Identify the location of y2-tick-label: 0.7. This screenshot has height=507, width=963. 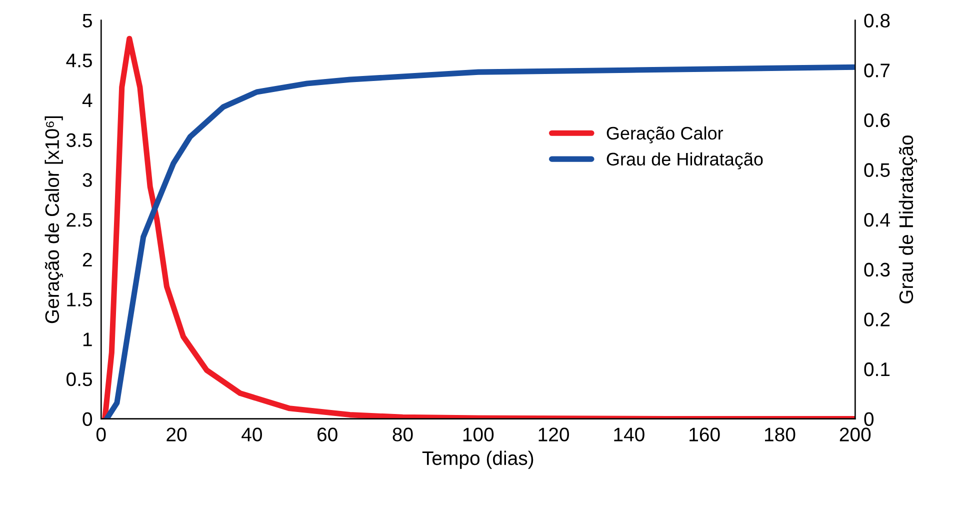
(877, 71).